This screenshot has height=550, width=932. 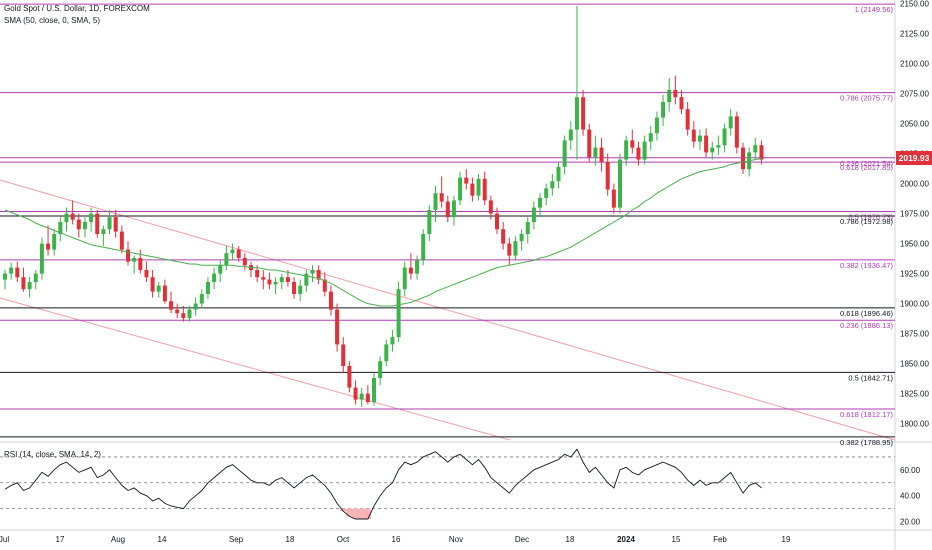 I want to click on time-tick-label: 18, so click(x=570, y=539).